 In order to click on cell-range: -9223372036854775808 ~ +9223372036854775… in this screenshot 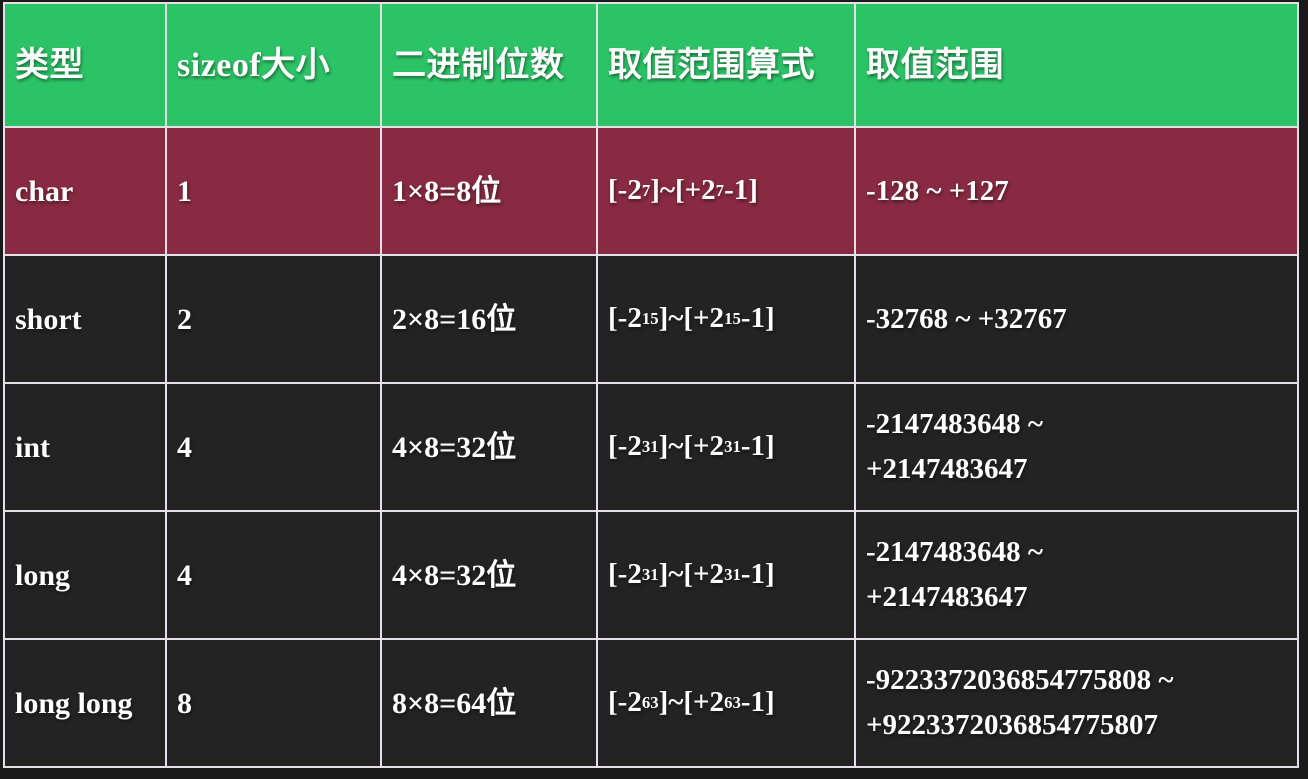, I will do `click(1020, 702)`.